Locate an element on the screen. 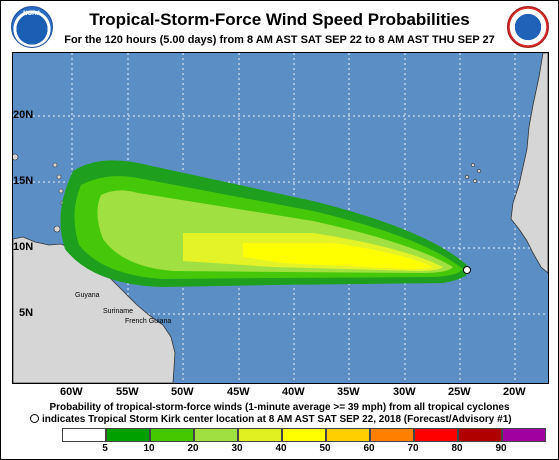 The width and height of the screenshot is (559, 460). noaa-logo-icon: NOAA is located at coordinates (32, 27).